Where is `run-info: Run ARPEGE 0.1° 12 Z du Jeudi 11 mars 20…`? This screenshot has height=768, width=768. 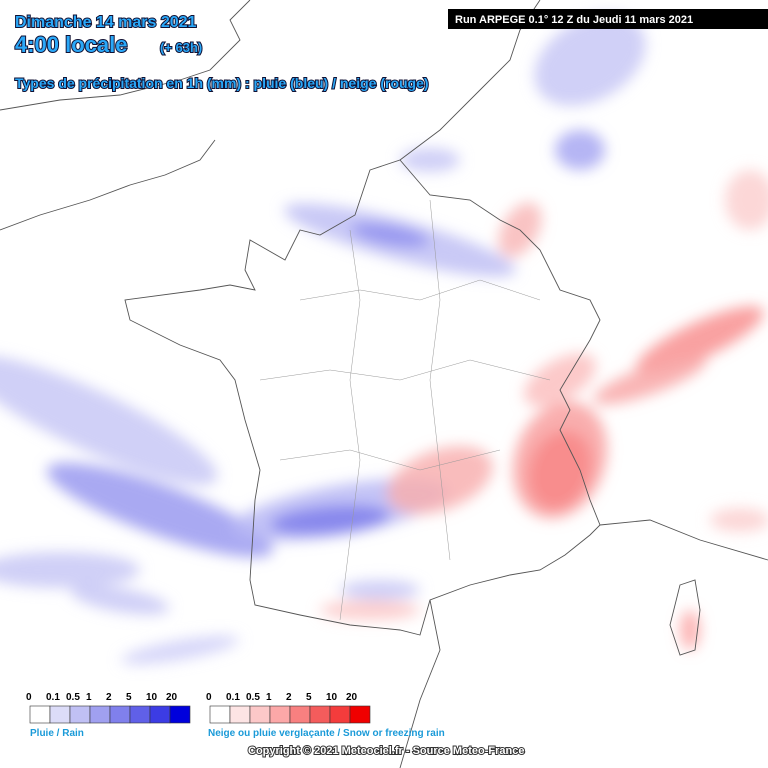 run-info: Run ARPEGE 0.1° 12 Z du Jeudi 11 mars 20… is located at coordinates (574, 20).